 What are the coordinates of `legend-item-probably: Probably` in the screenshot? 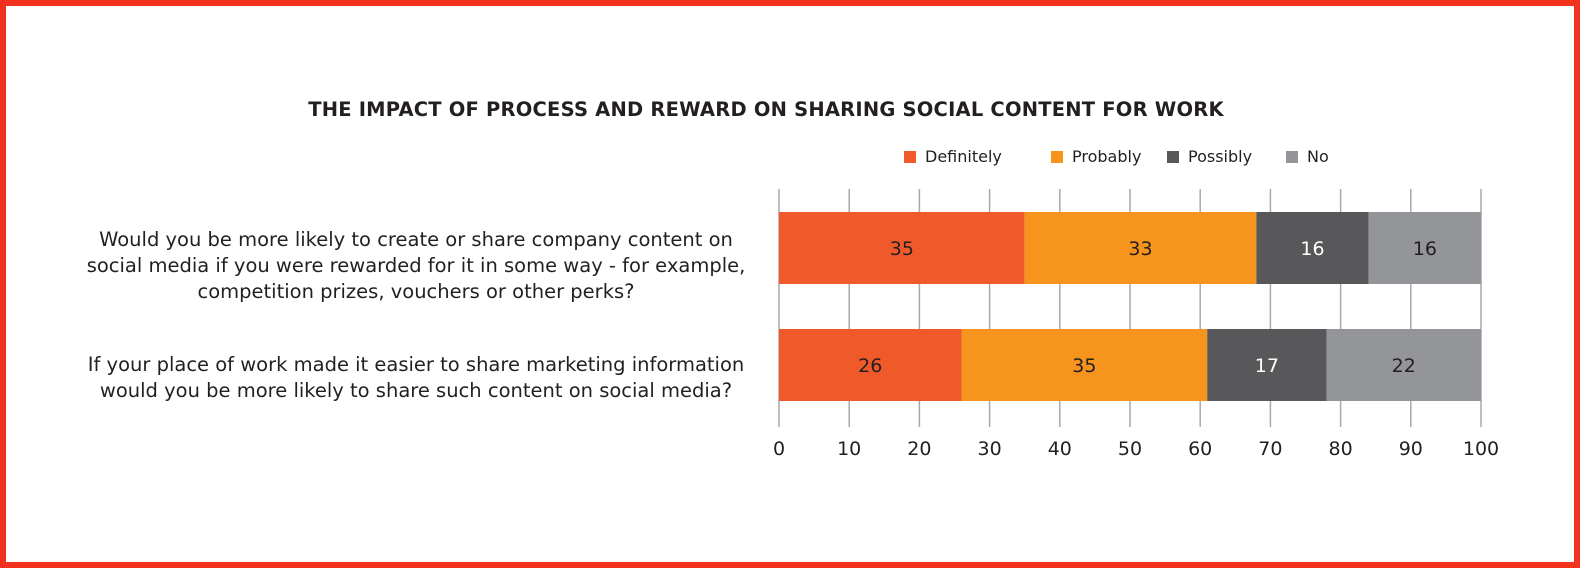 It's located at (1096, 156).